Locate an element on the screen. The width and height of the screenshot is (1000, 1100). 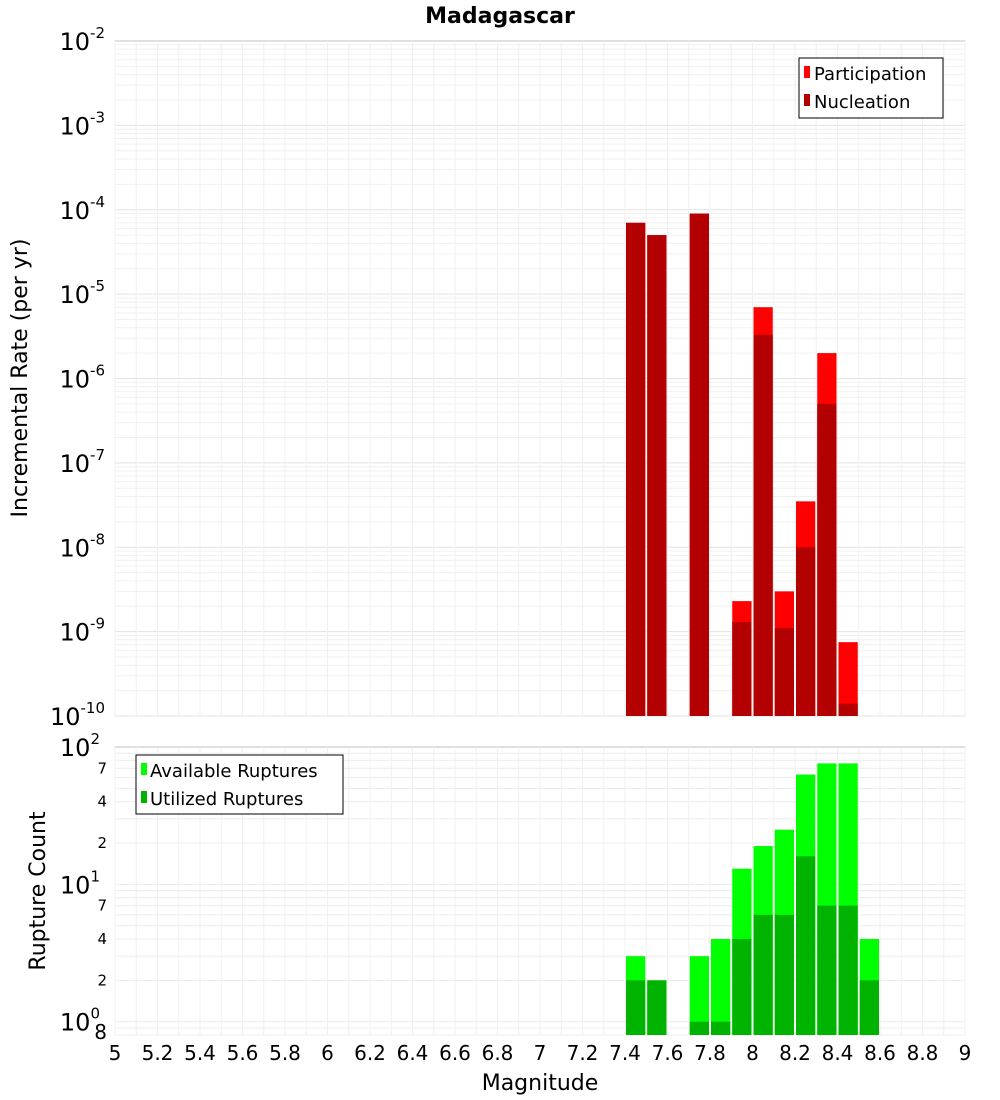
x-tick-label: 6.4 is located at coordinates (413, 1053).